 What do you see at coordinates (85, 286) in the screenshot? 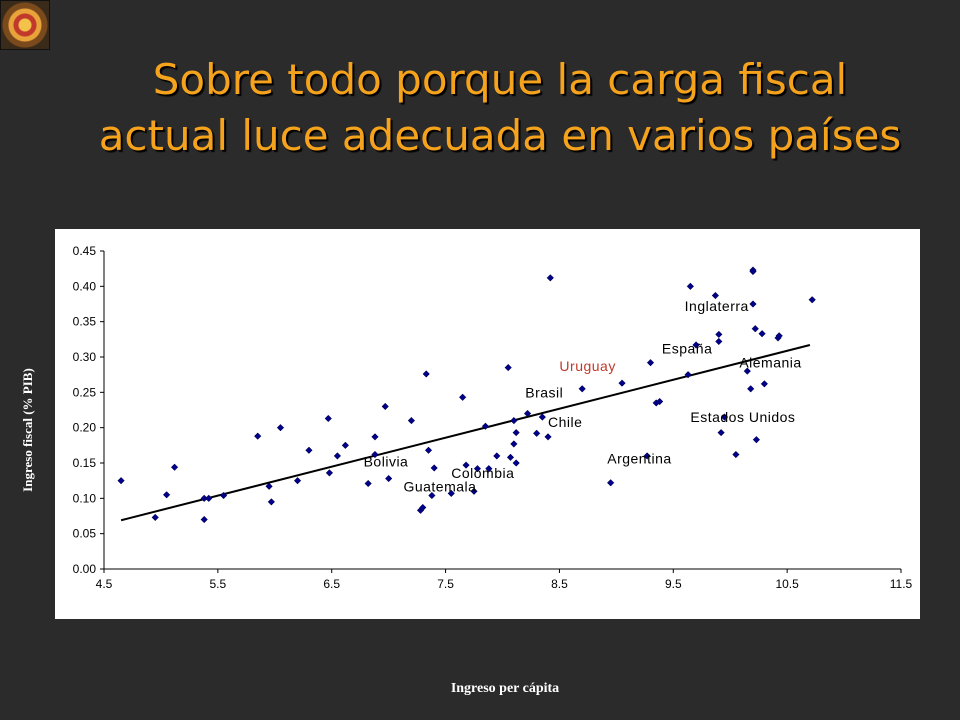
I see `y-tick-label: 0.40` at bounding box center [85, 286].